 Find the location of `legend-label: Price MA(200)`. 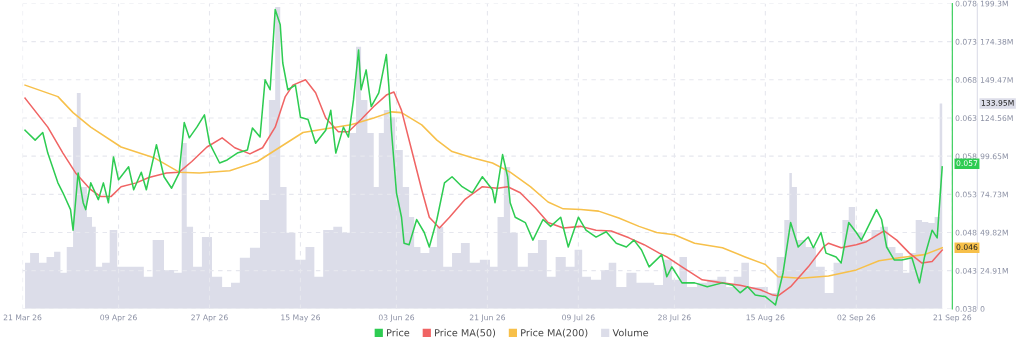

legend-label: Price MA(200) is located at coordinates (554, 333).